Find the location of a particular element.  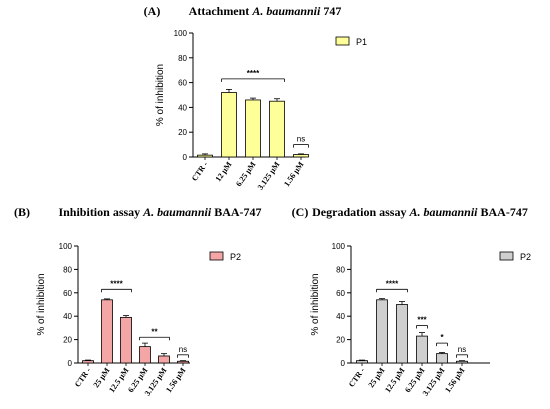

x-tick-label: 12 µM is located at coordinates (224, 172).